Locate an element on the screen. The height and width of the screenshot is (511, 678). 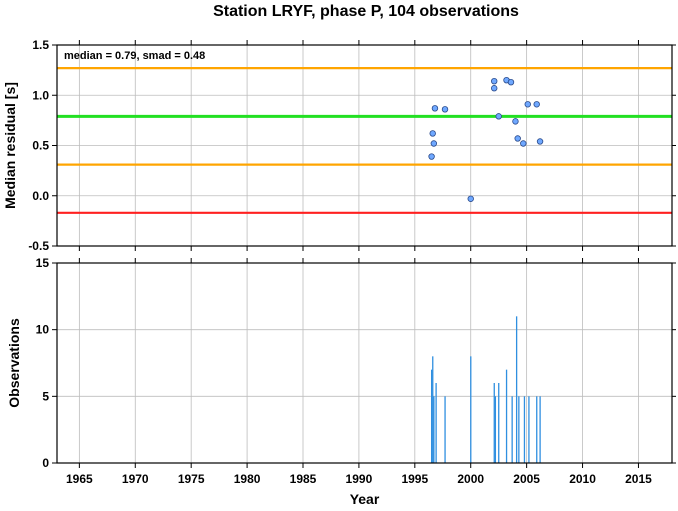
x-tick-label: 2000 is located at coordinates (470, 479).